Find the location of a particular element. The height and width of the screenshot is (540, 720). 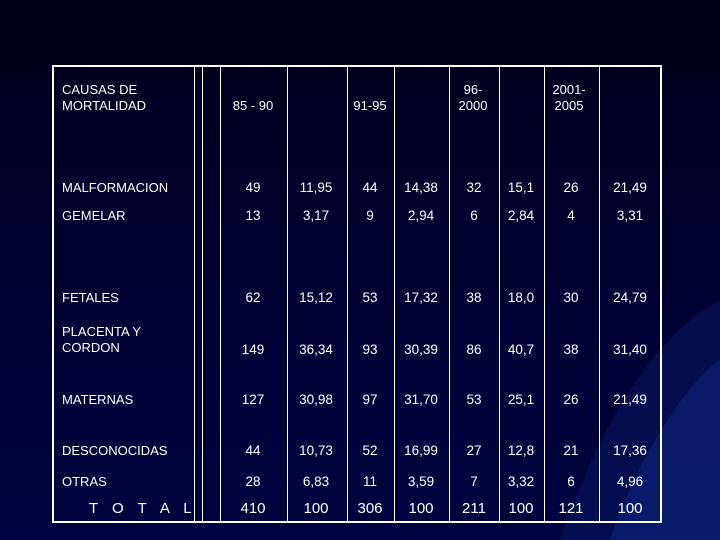

total-cell: 410 is located at coordinates (253, 508).